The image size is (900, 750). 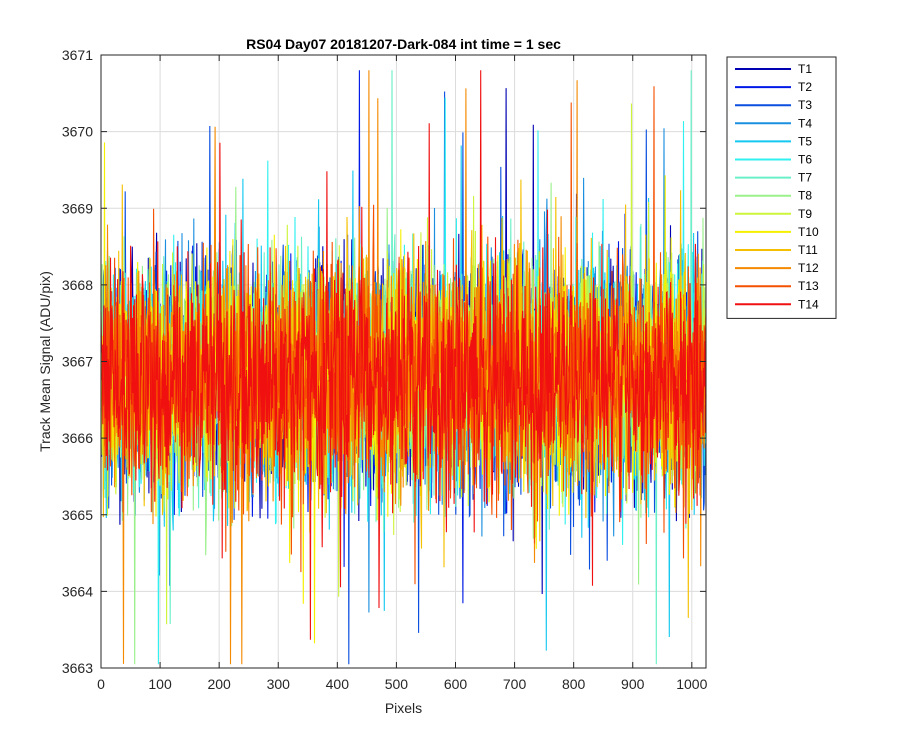 I want to click on legend-label-t9: T9, so click(x=805, y=214).